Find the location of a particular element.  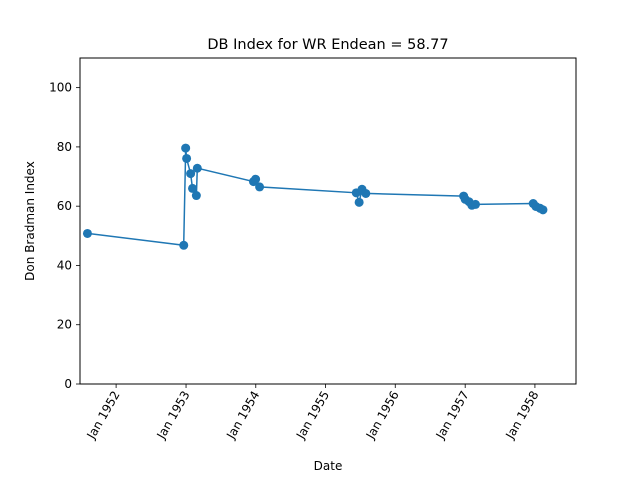

y-tick-label: 0 is located at coordinates (68, 384).